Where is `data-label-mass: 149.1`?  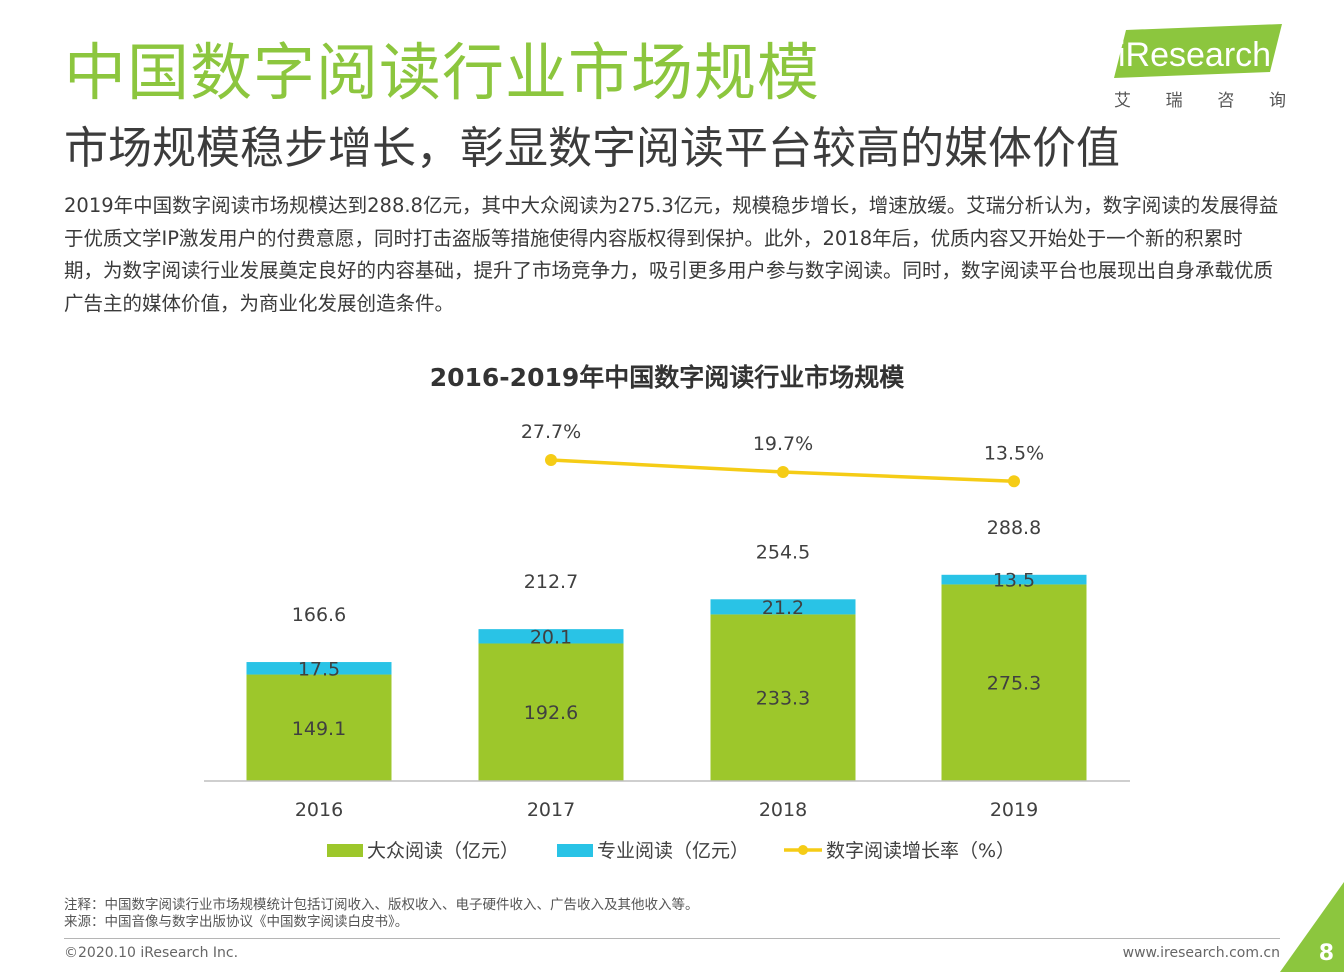
data-label-mass: 149.1 is located at coordinates (319, 729).